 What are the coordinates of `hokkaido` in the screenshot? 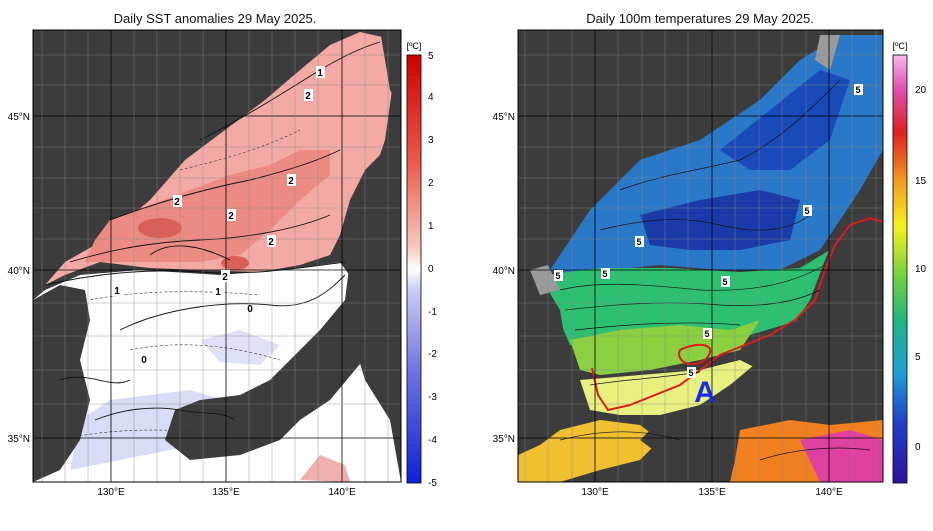 It's located at (375, 177).